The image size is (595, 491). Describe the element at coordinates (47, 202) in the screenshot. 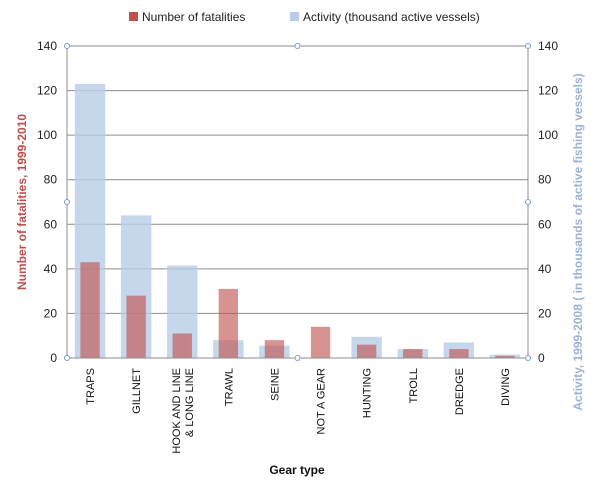

I see `left-axis-ticks: 0 20 40 60 80 100 120 140` at that location.